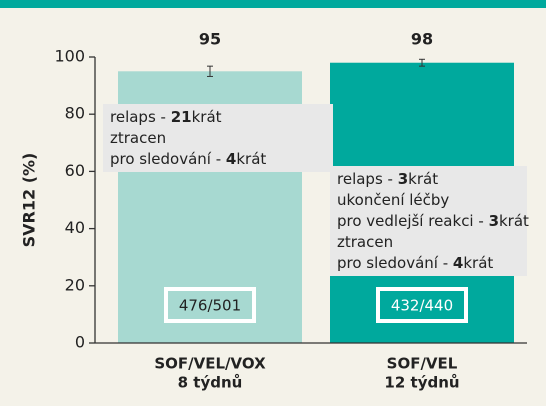 This screenshot has height=406, width=546. I want to click on y-tick-label: 0, so click(80, 342).